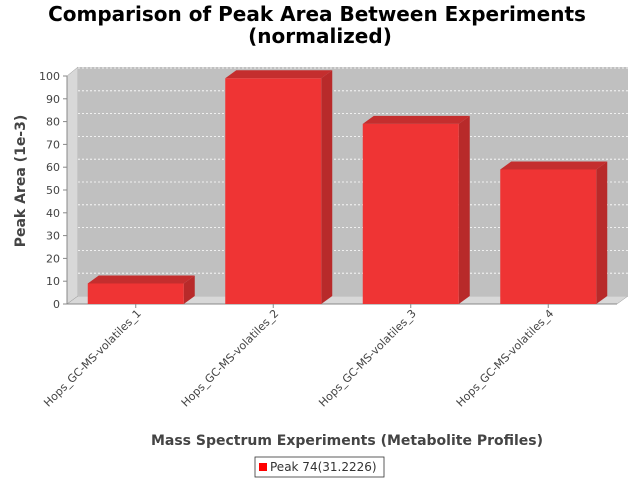  I want to click on y-axis-ticks: 0 10 20 30 40 50 60 70 80 90 100, so click(53, 190).